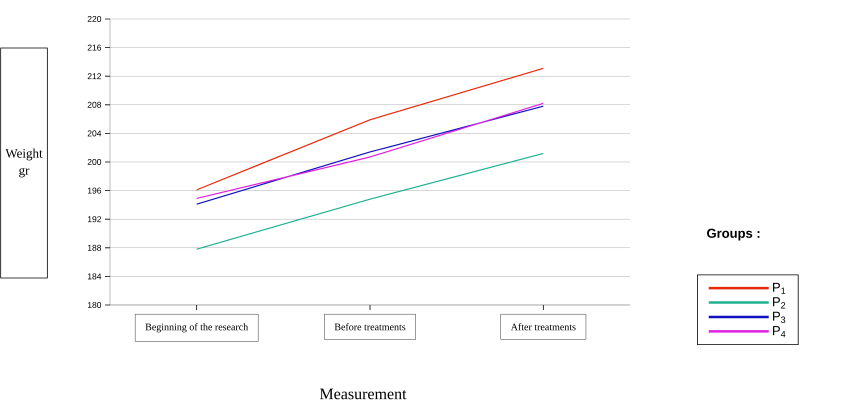 The height and width of the screenshot is (420, 863). What do you see at coordinates (95, 105) in the screenshot?
I see `y-tick-label: 208` at bounding box center [95, 105].